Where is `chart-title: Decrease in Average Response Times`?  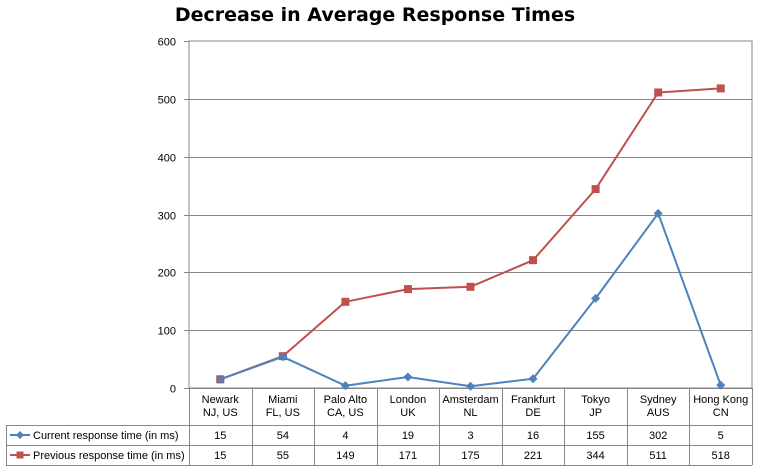 chart-title: Decrease in Average Response Times is located at coordinates (375, 15).